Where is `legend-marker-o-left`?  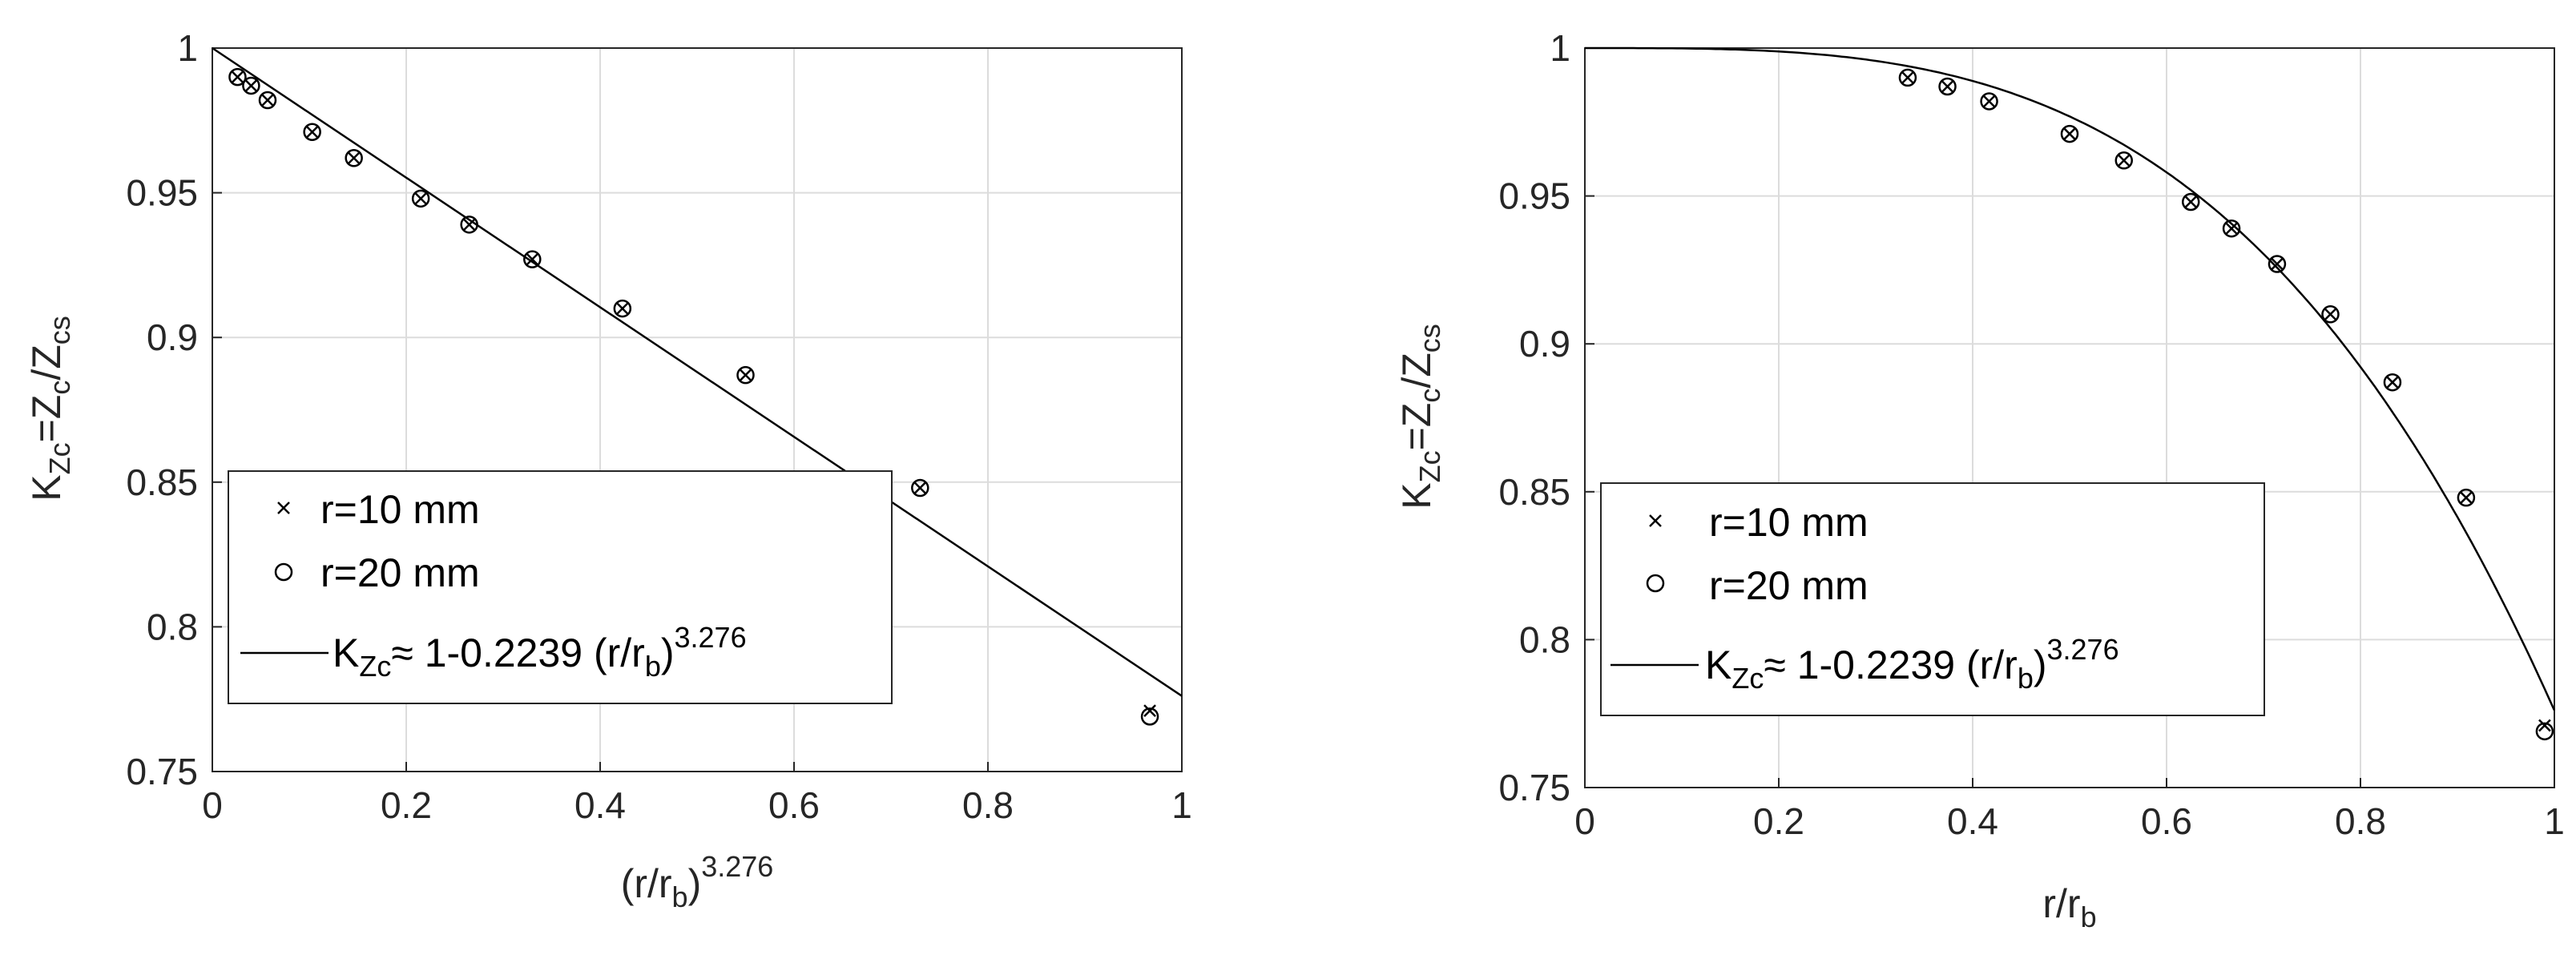 legend-marker-o-left is located at coordinates (283, 572).